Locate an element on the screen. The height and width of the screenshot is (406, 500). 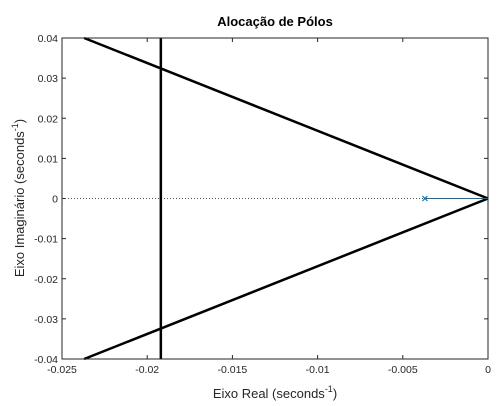
y-axis-label: Eixo Imaginário (seconds-1) is located at coordinates (18, 198).